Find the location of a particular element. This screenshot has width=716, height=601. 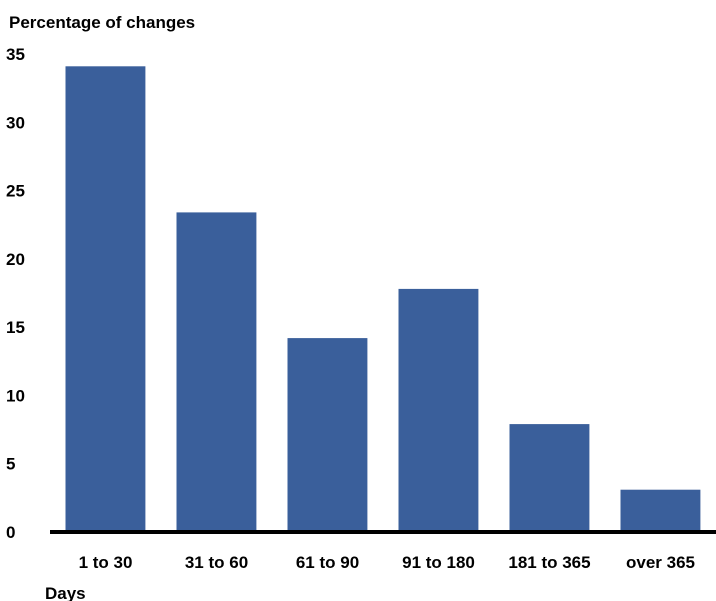

x-category-label: 61 to 90 is located at coordinates (327, 562).